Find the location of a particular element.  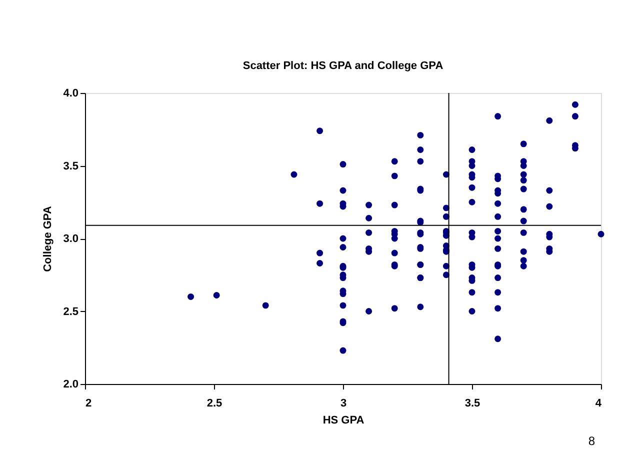

x-tick-label: 3 is located at coordinates (343, 404).